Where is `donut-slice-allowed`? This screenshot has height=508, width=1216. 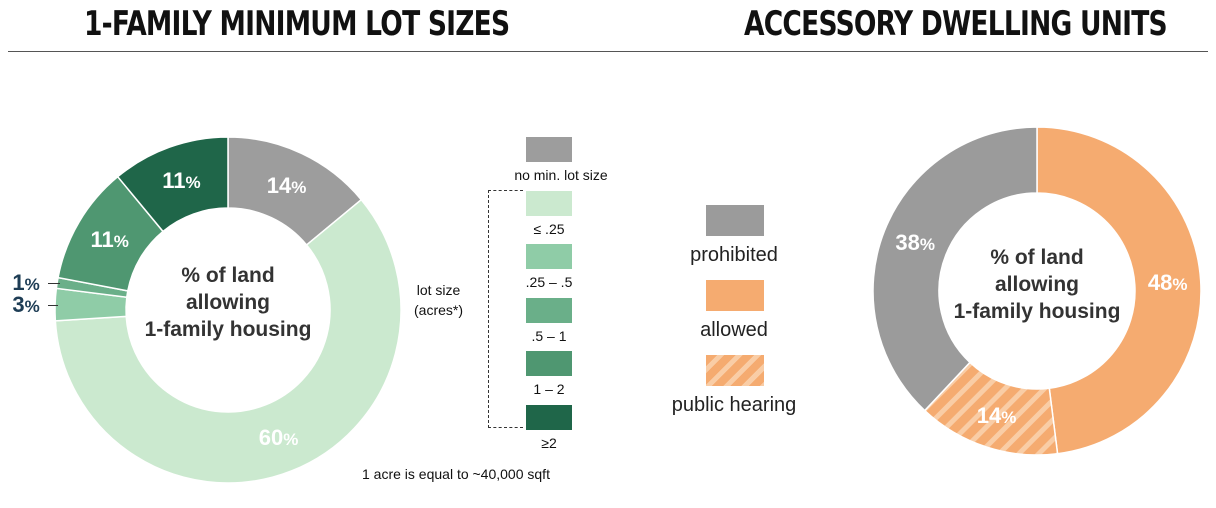
donut-slice-allowed is located at coordinates (1119, 290).